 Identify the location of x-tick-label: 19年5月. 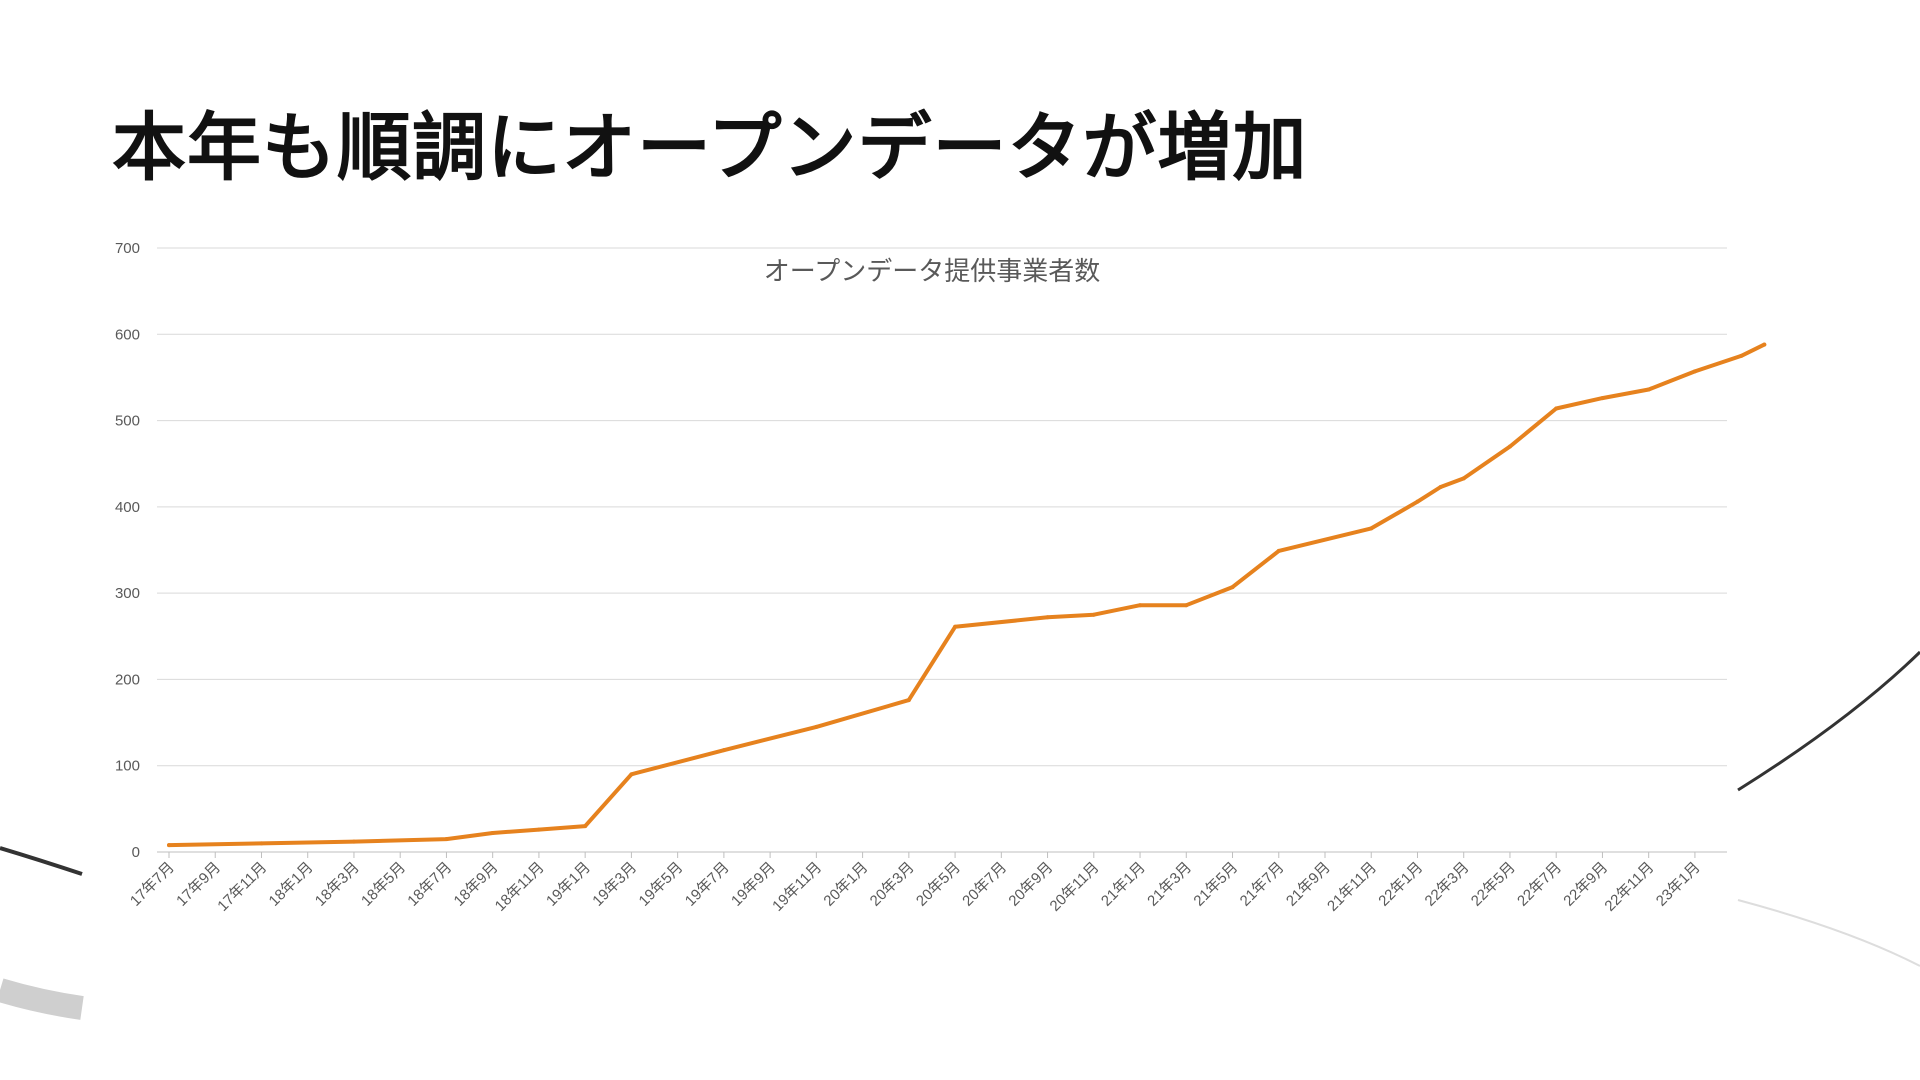
(661, 884).